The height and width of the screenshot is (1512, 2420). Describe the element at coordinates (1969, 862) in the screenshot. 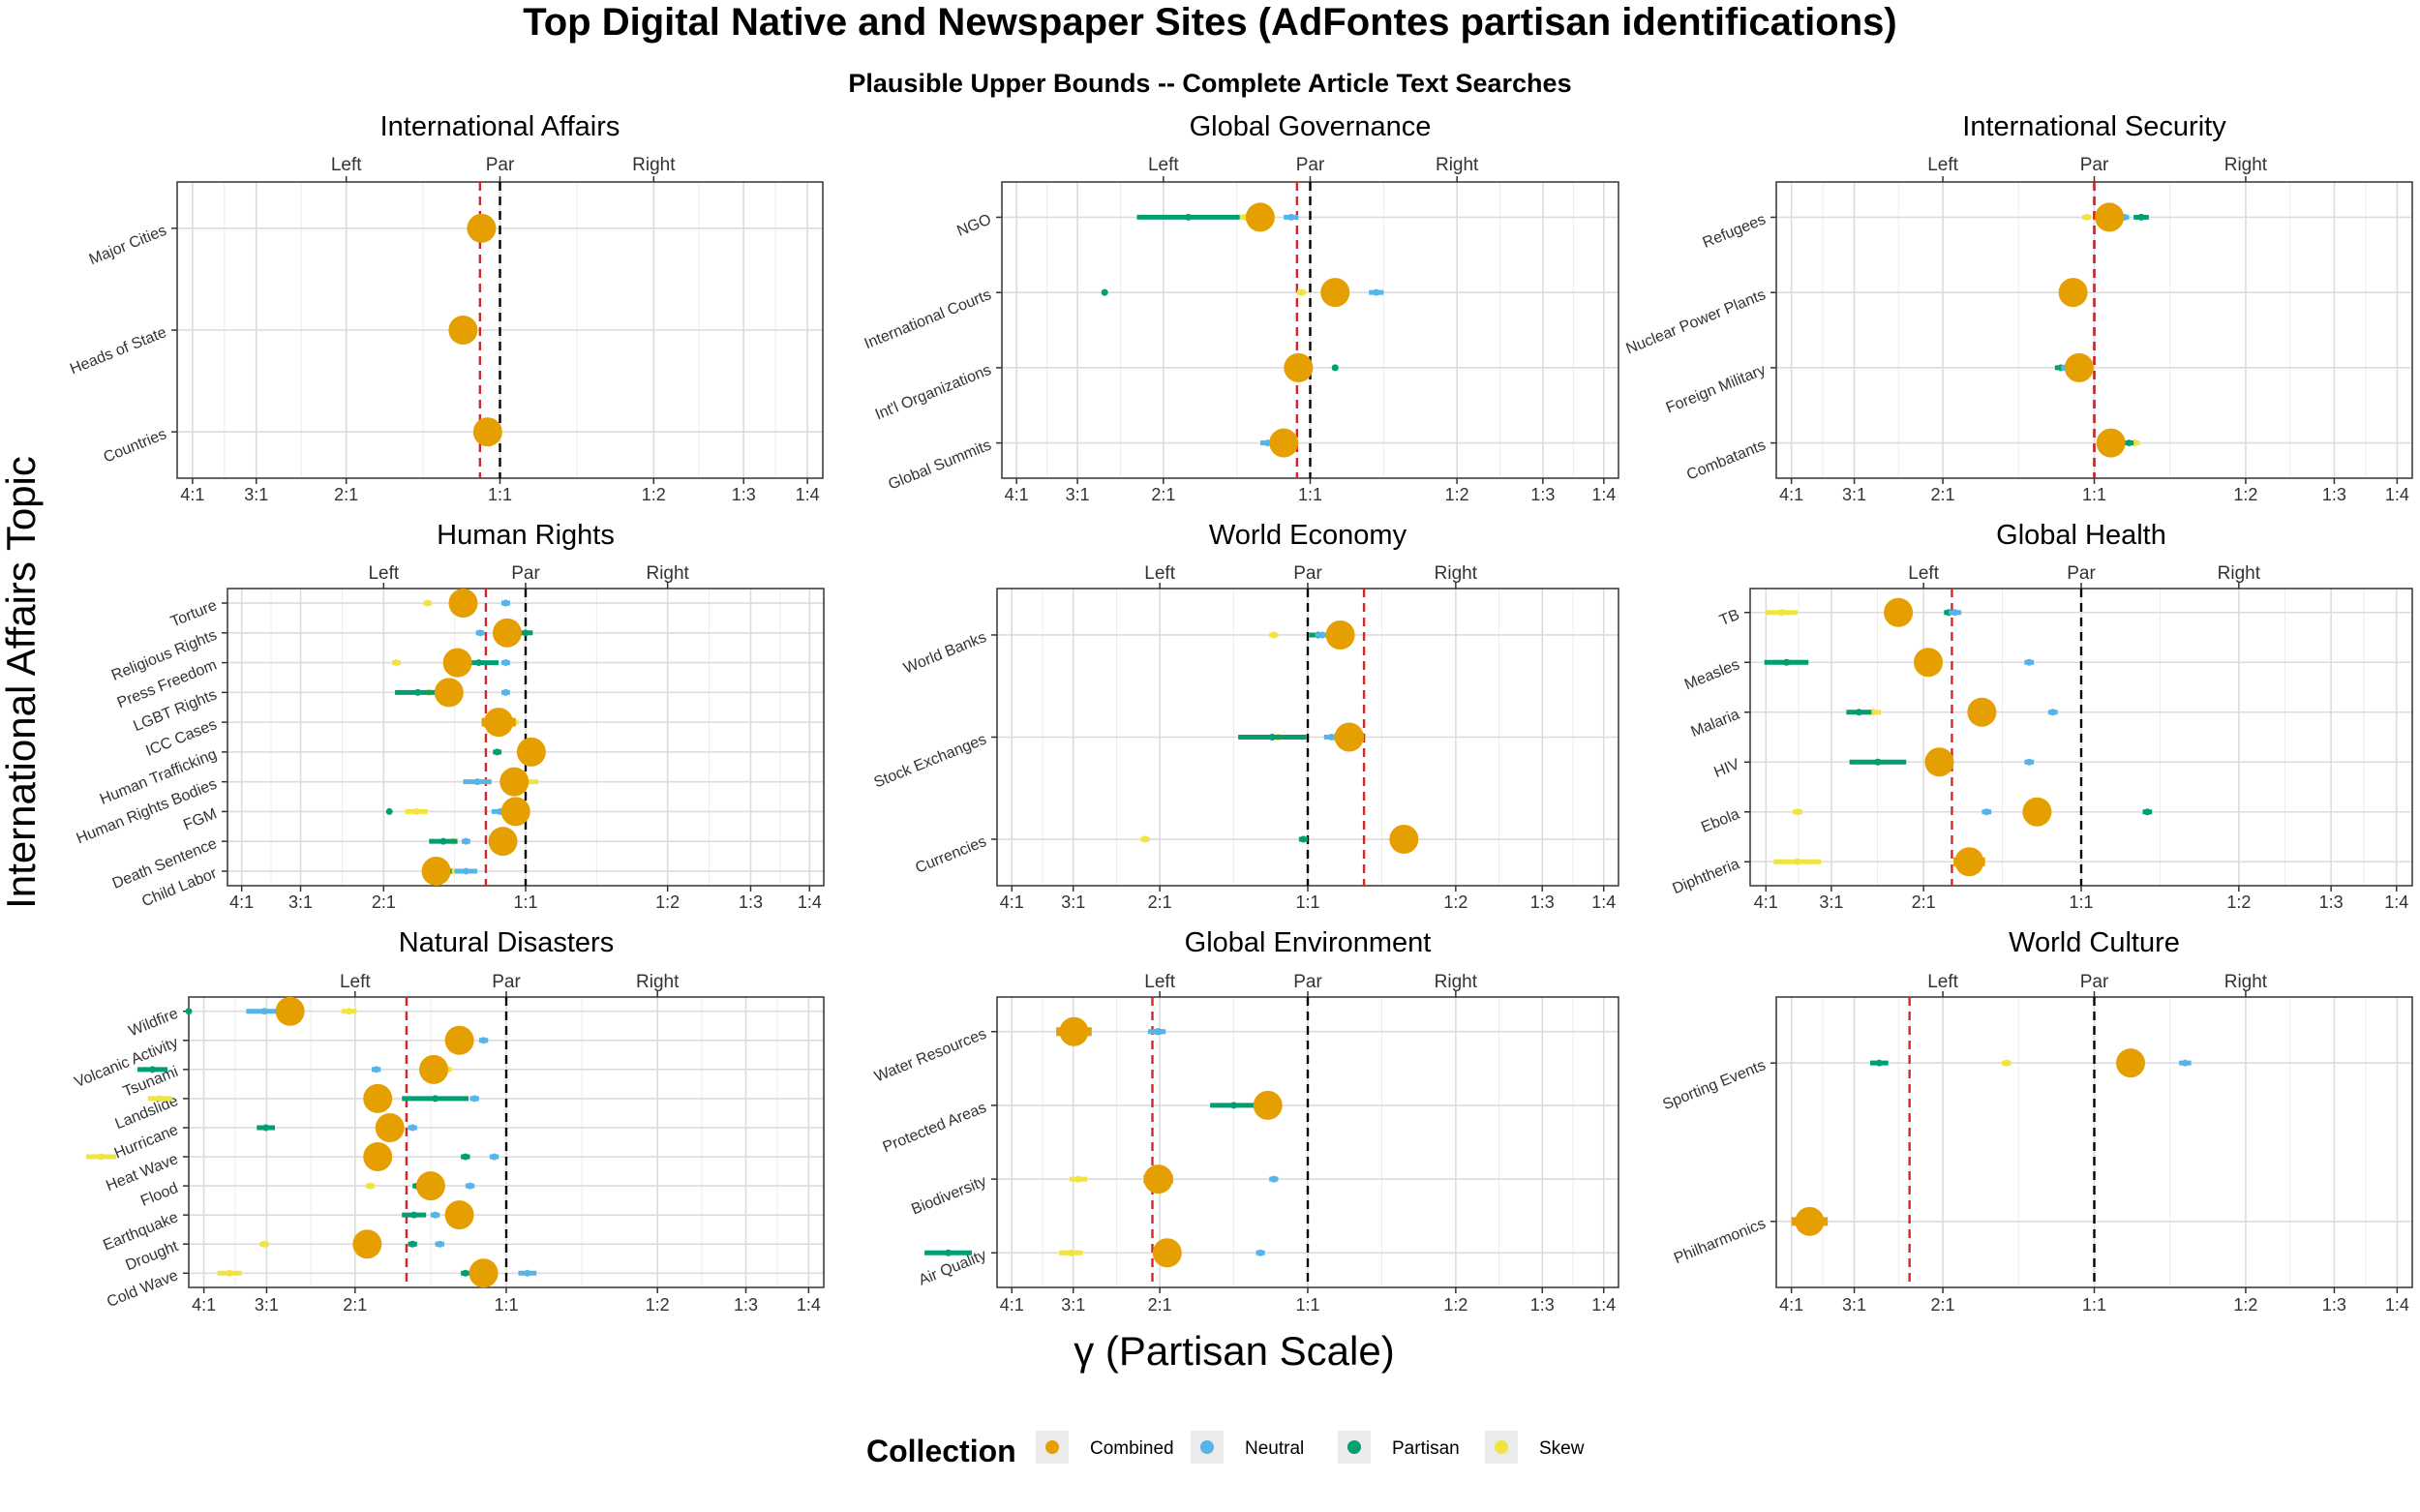

I see `point-combined-diphtheria` at that location.